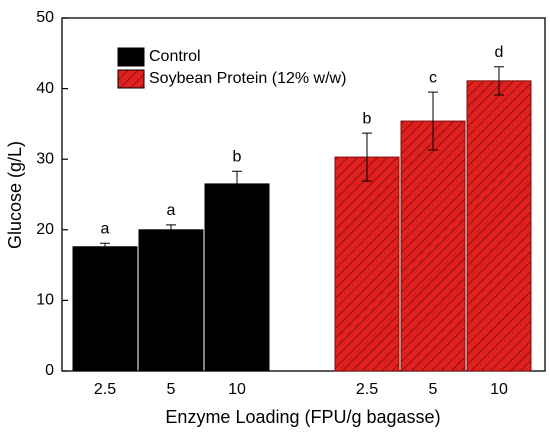 The width and height of the screenshot is (550, 439). What do you see at coordinates (45, 17) in the screenshot?
I see `y-tick-label: 50` at bounding box center [45, 17].